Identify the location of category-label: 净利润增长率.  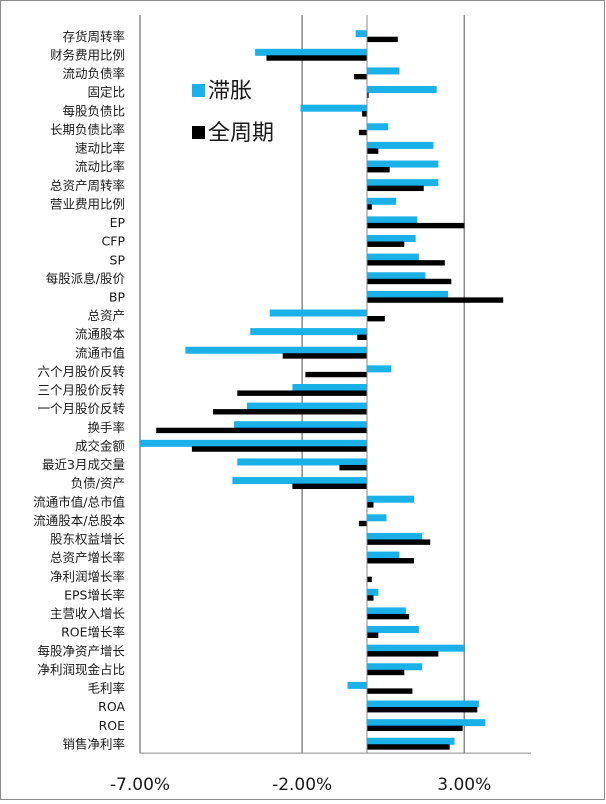
(87, 576).